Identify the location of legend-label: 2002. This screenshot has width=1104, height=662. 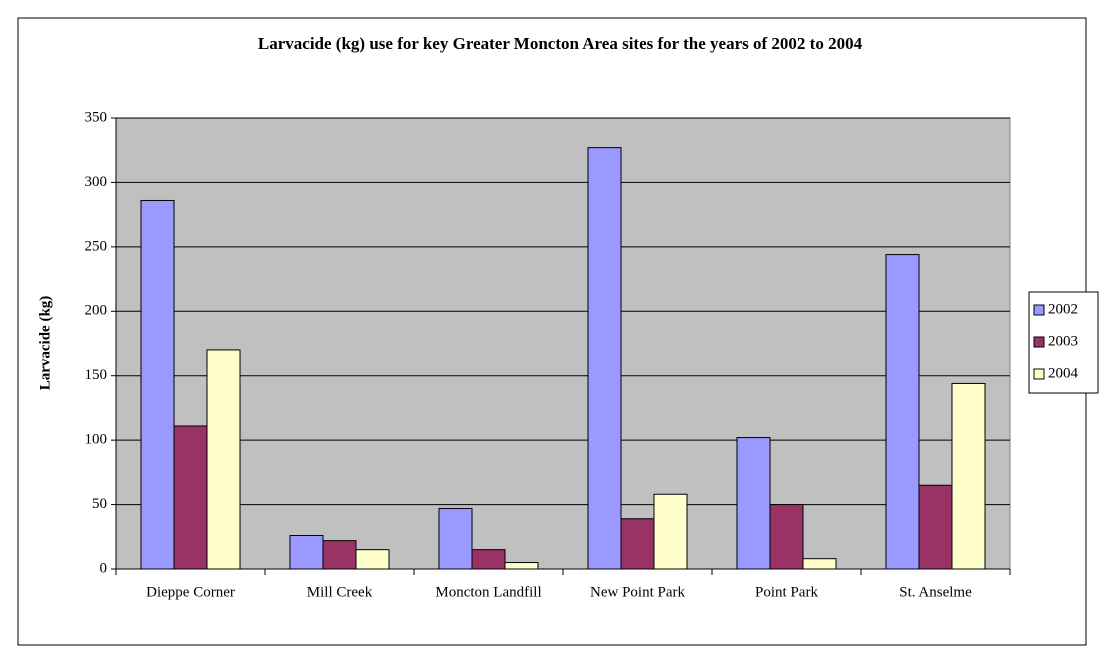
(1063, 309).